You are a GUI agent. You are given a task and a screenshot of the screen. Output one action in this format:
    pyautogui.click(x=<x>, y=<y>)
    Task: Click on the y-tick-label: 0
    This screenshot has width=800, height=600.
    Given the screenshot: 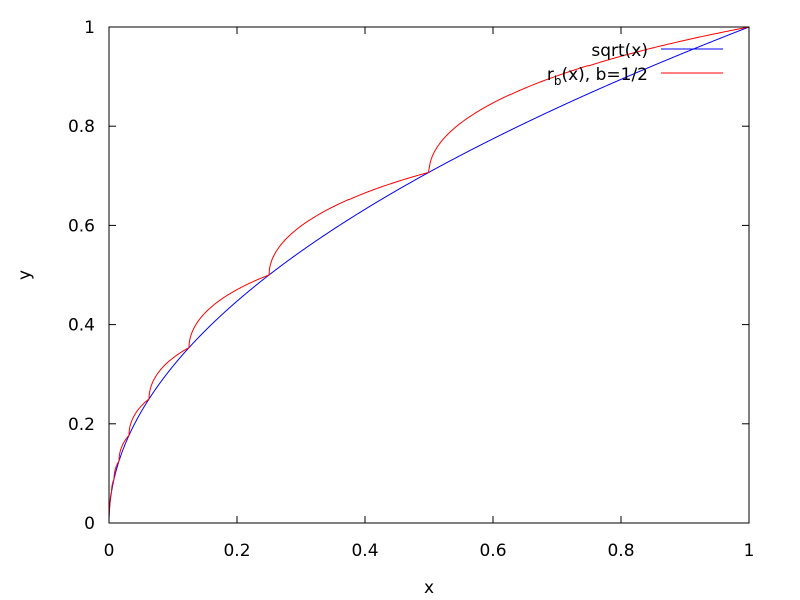 What is the action you would take?
    pyautogui.click(x=89, y=524)
    